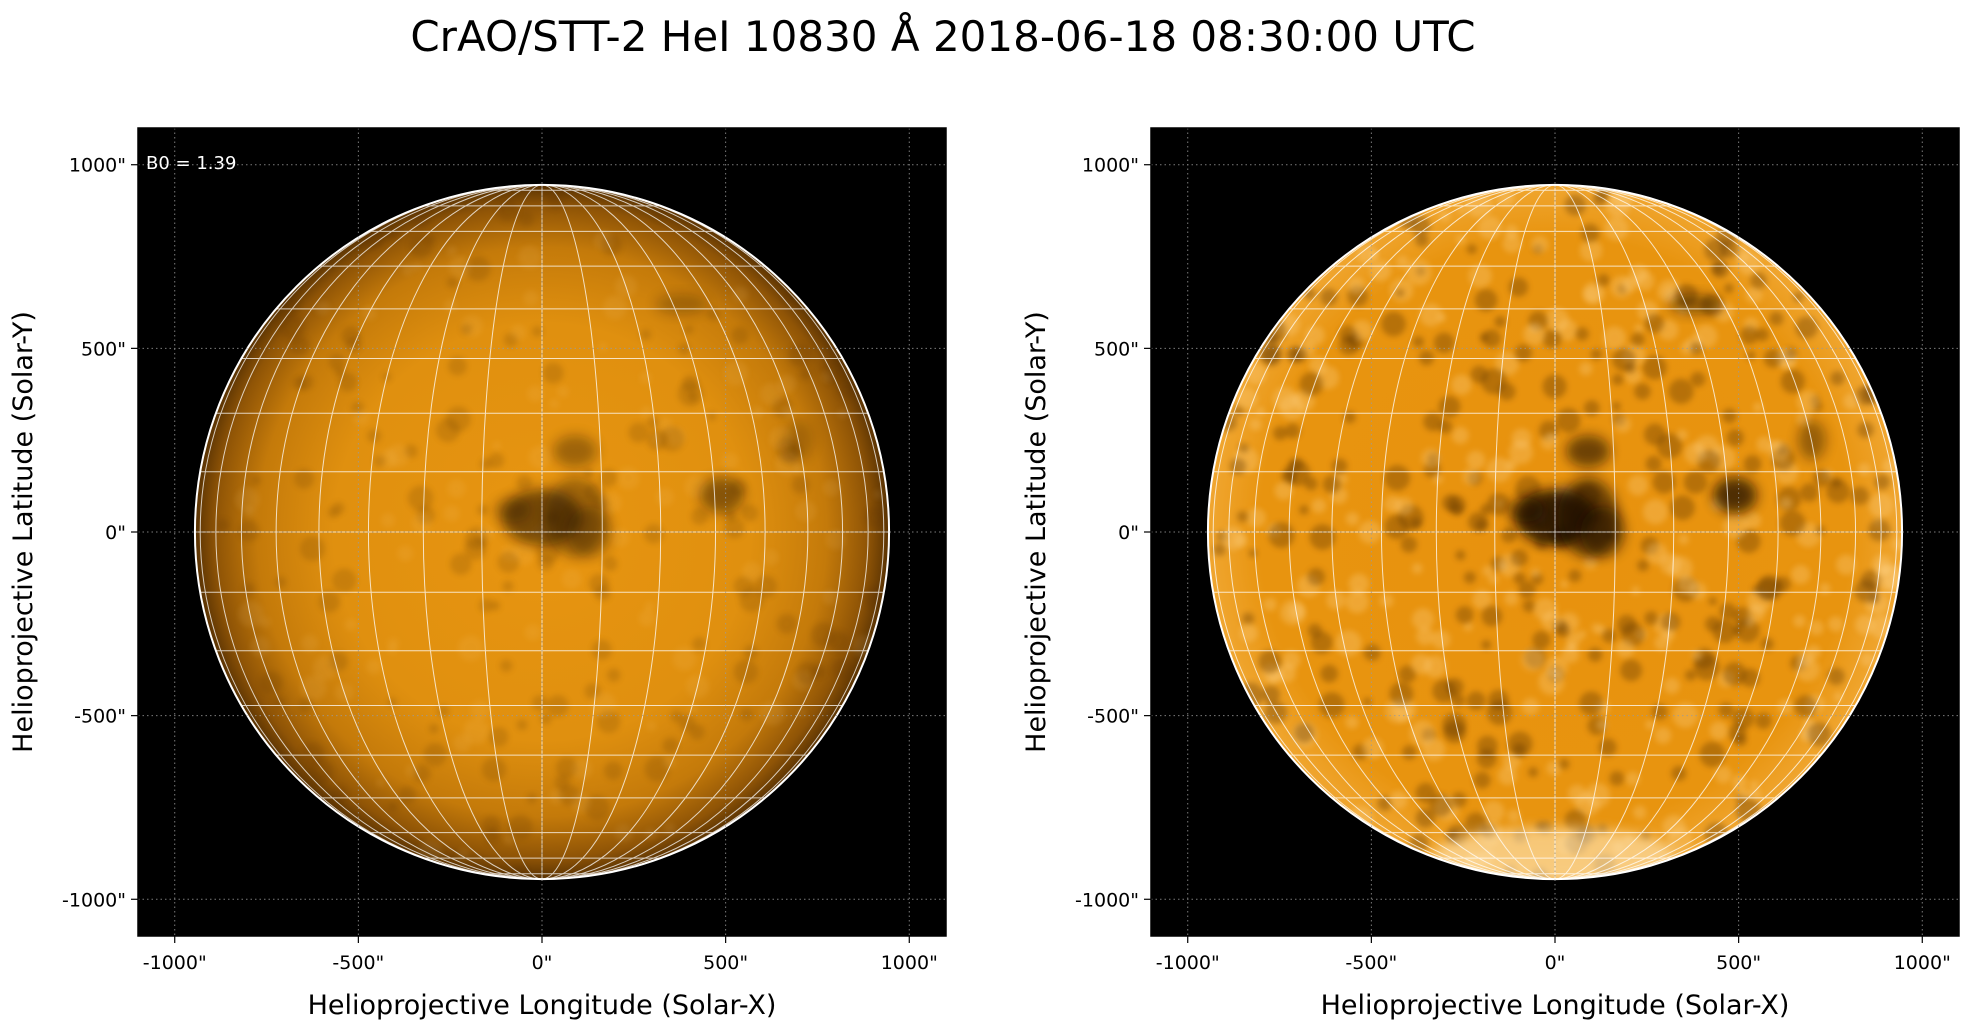 The height and width of the screenshot is (1026, 1971). I want to click on x-tick-label-left: -1000", so click(175, 963).